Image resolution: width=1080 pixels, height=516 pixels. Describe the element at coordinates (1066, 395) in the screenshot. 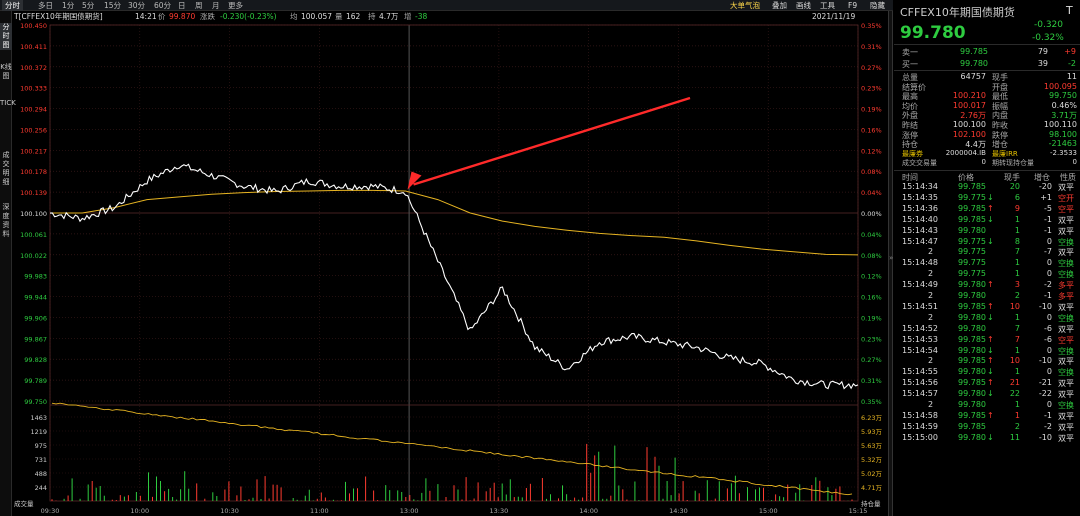

I see `trade-type: 双平` at that location.